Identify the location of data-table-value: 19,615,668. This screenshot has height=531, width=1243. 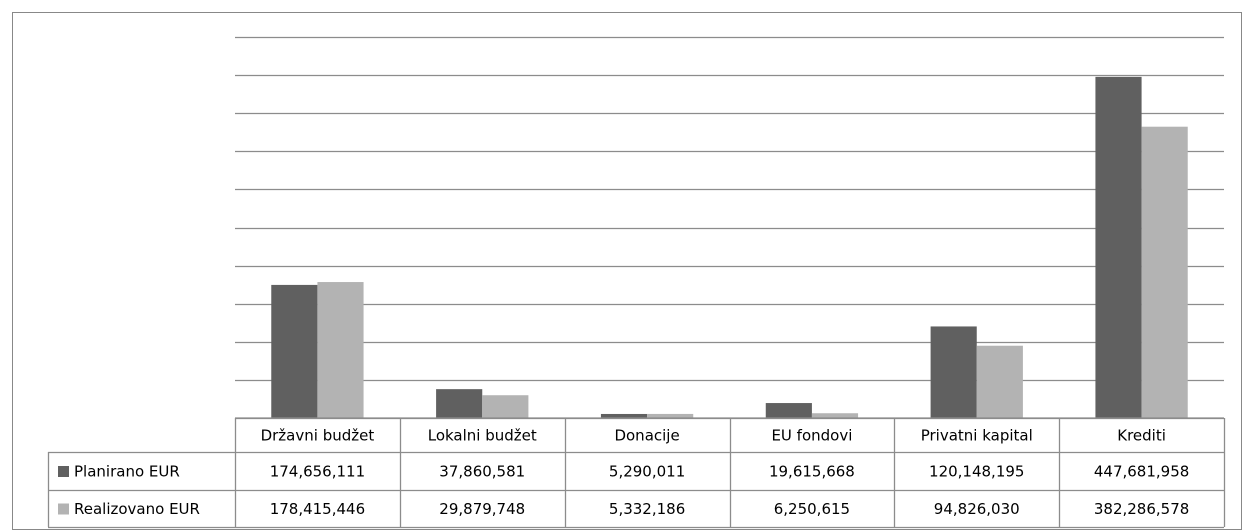
(812, 472).